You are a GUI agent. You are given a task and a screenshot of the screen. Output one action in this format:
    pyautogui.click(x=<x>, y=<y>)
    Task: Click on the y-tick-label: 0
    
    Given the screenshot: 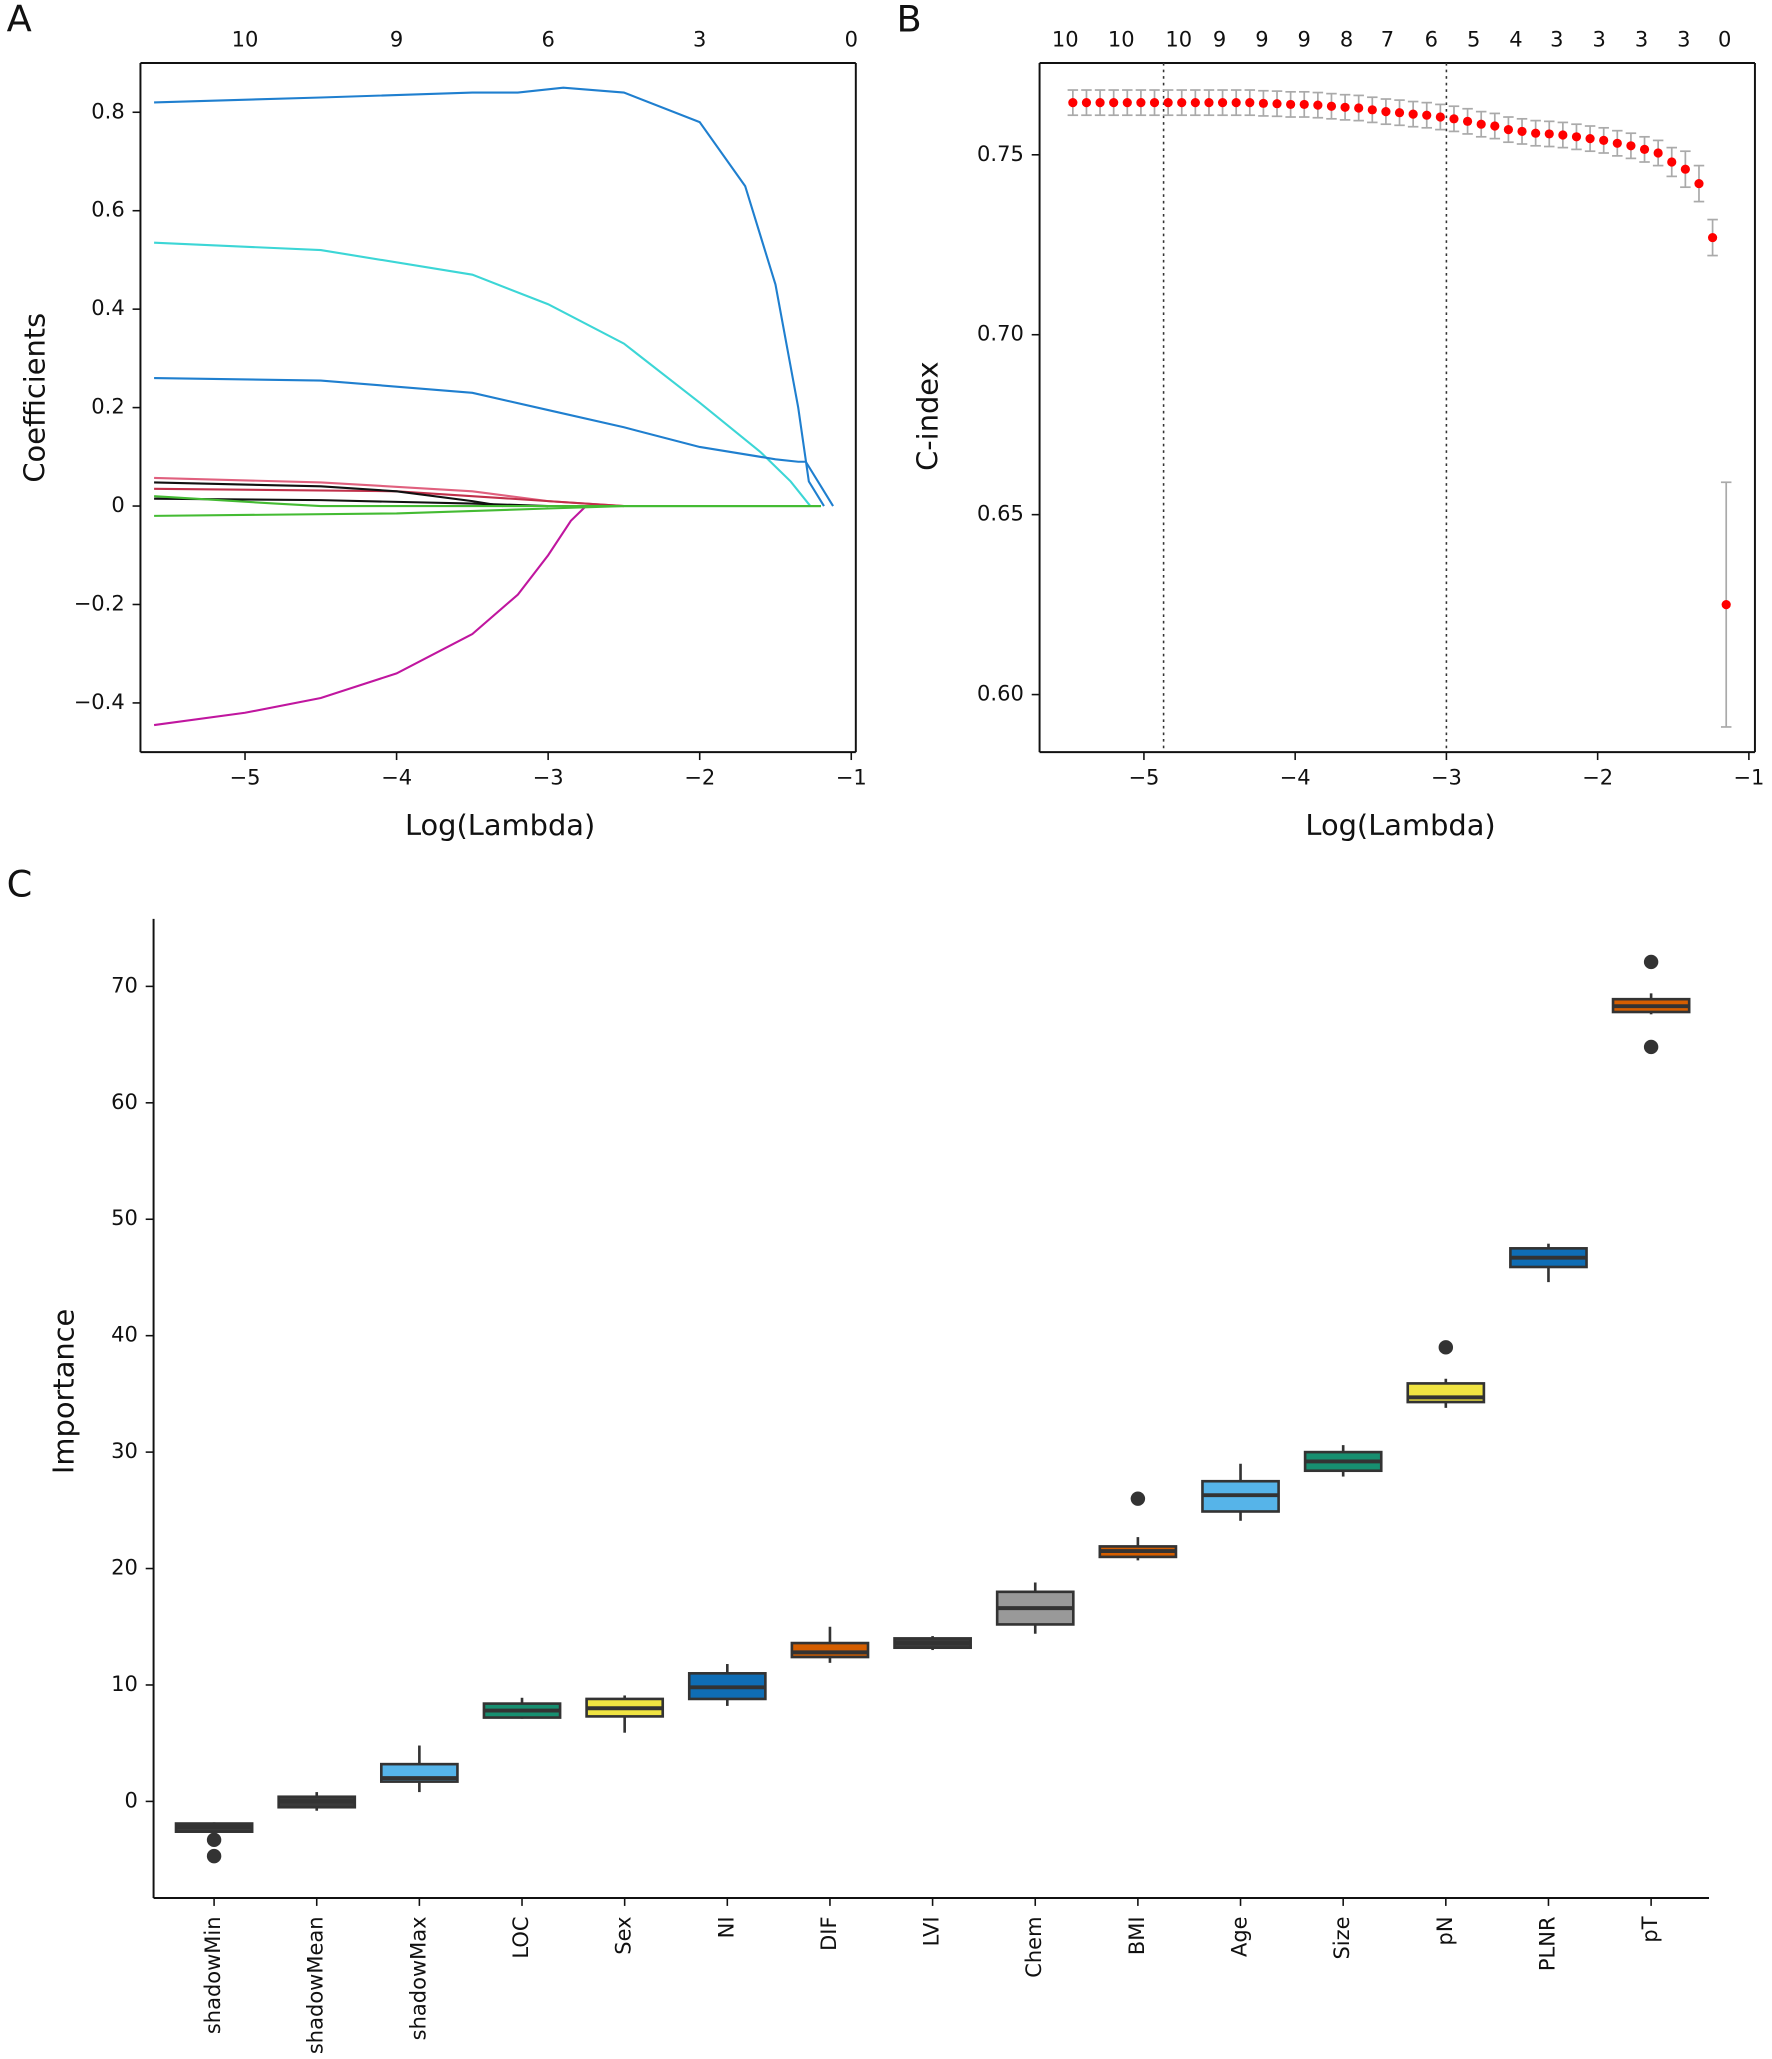 What is the action you would take?
    pyautogui.click(x=130, y=1800)
    